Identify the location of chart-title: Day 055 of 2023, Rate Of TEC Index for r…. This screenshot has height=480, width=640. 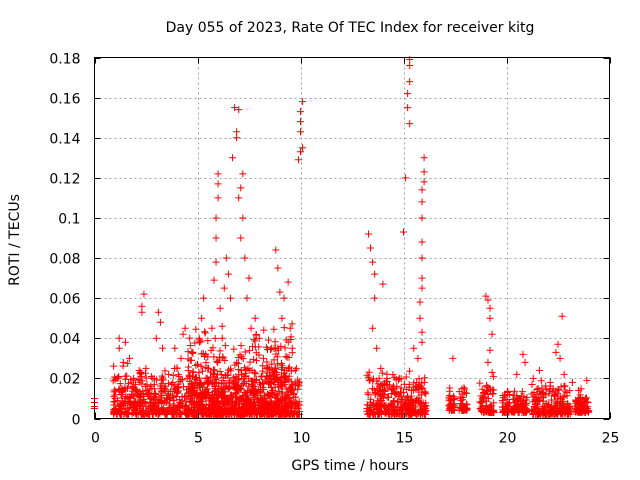
(350, 28).